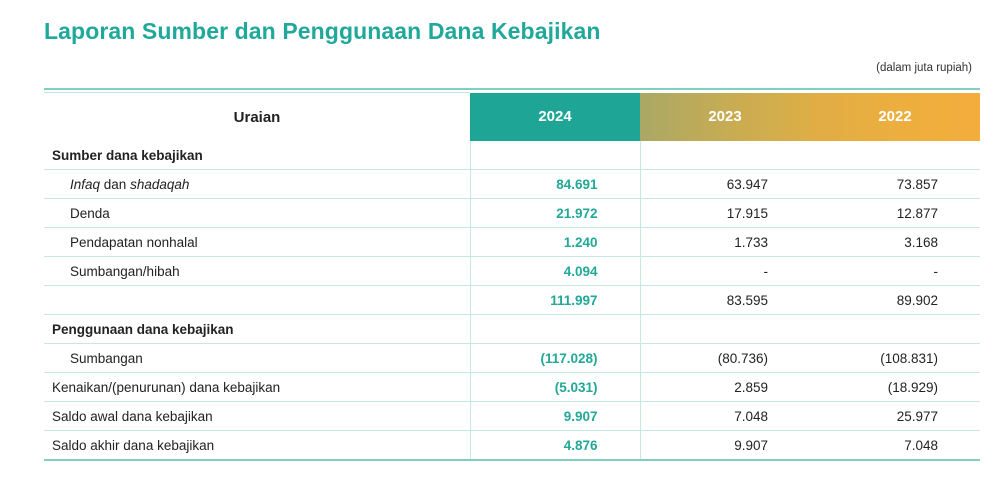  Describe the element at coordinates (924, 68) in the screenshot. I see `unit-note: (dalam juta rupiah)` at that location.